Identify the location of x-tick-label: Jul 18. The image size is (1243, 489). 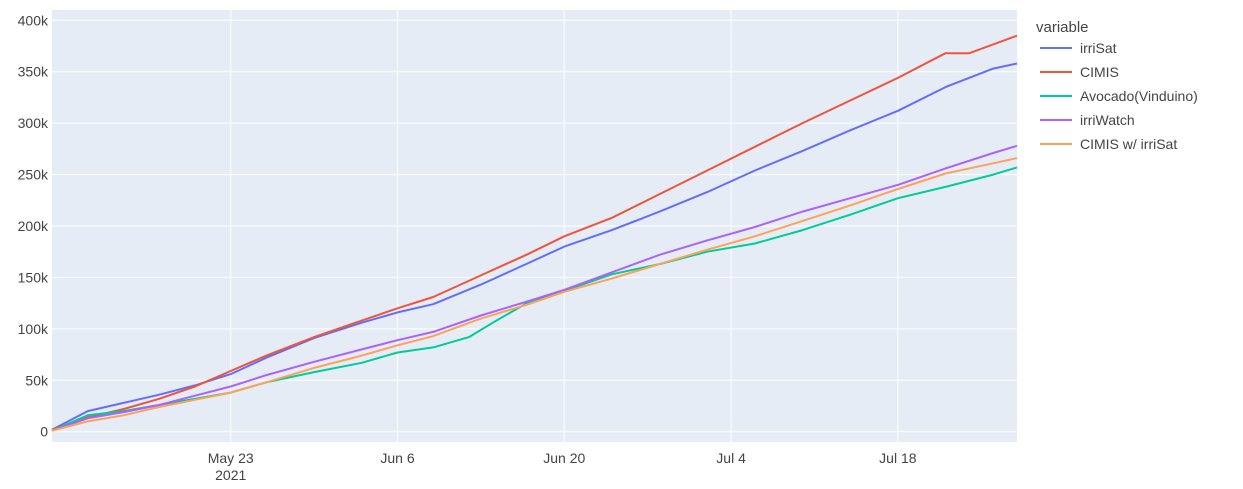
(898, 458).